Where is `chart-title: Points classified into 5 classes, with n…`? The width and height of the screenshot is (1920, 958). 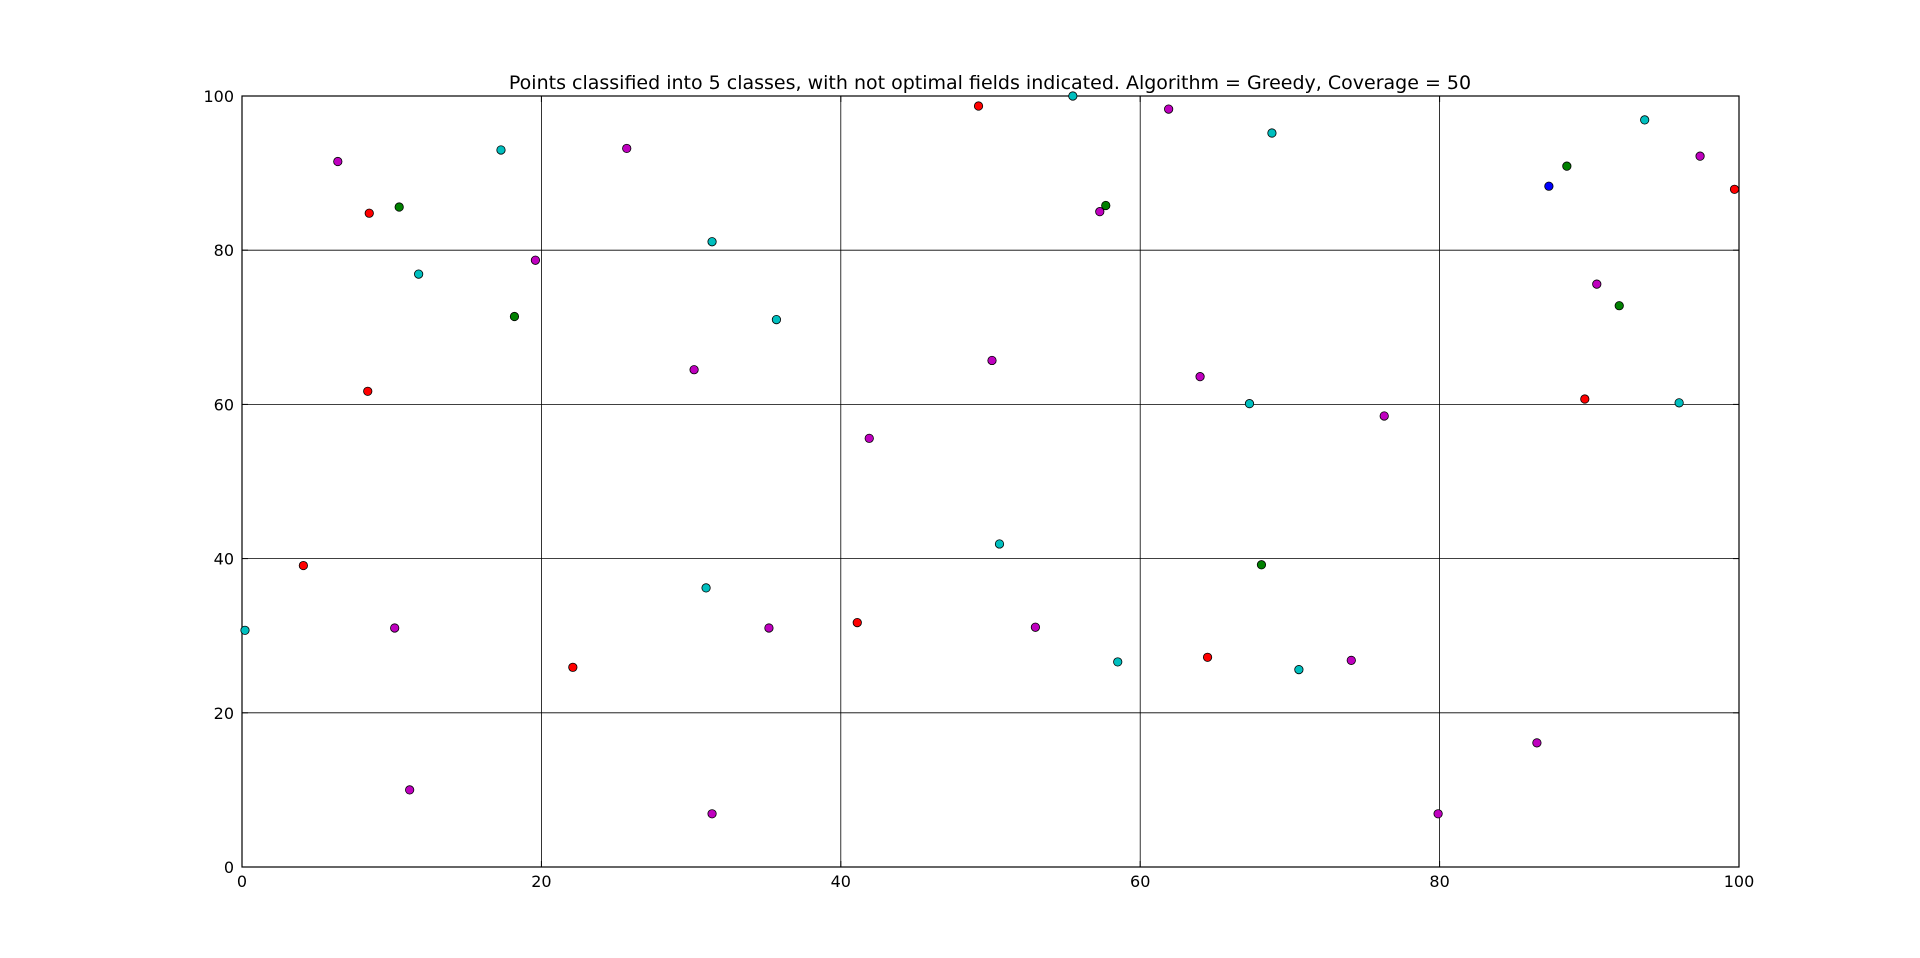 chart-title: Points classified into 5 classes, with n… is located at coordinates (990, 83).